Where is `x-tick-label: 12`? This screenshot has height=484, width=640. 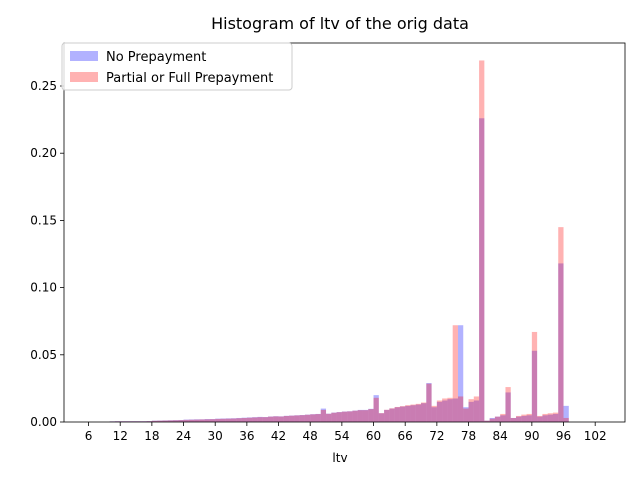
x-tick-label: 12 is located at coordinates (120, 436).